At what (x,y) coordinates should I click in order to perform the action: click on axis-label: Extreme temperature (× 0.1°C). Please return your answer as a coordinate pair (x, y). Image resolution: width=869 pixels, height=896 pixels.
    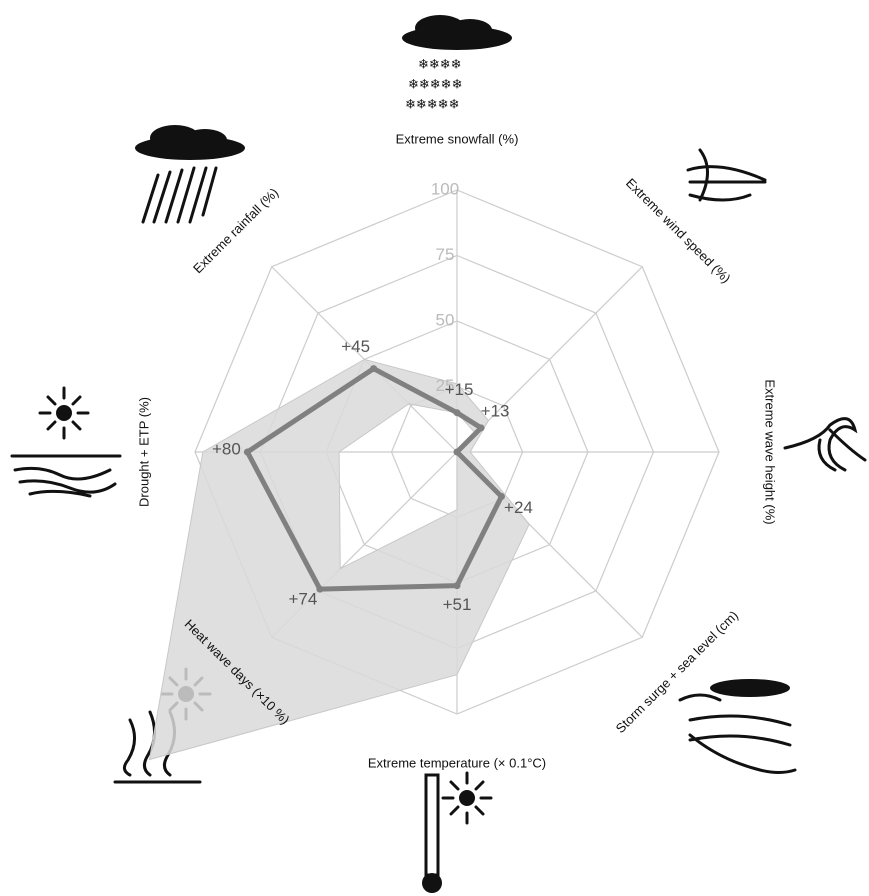
    Looking at the image, I should click on (457, 762).